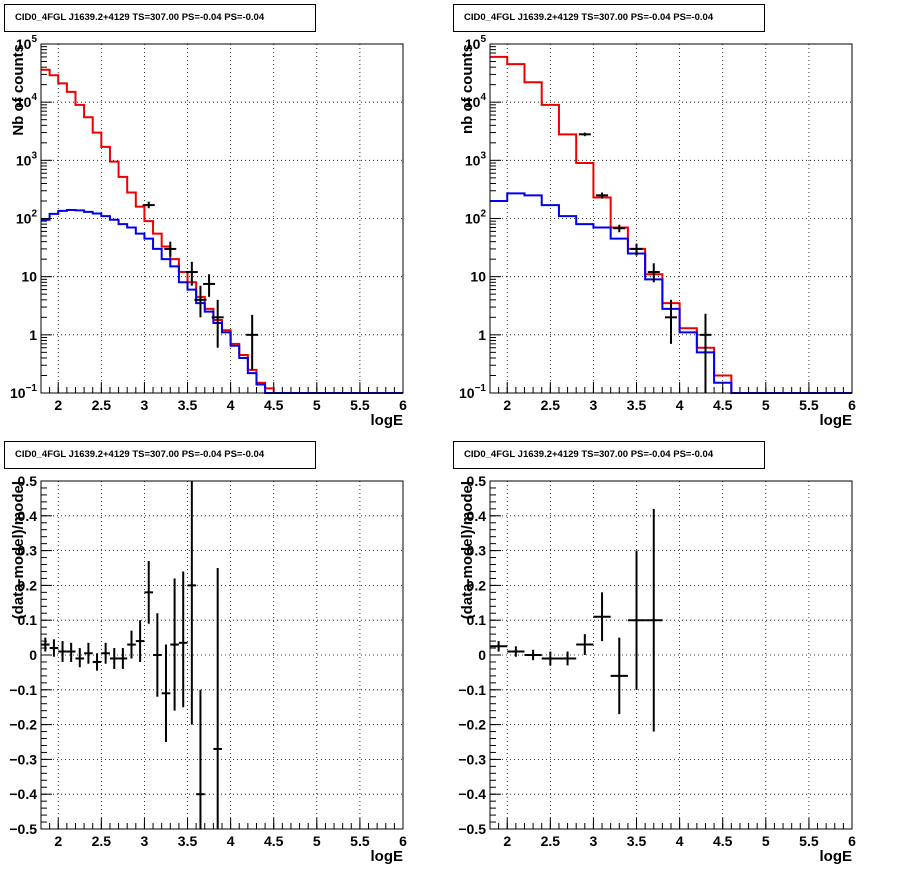 The image size is (898, 875). I want to click on y-tick-exponent: 3, so click(483, 155).